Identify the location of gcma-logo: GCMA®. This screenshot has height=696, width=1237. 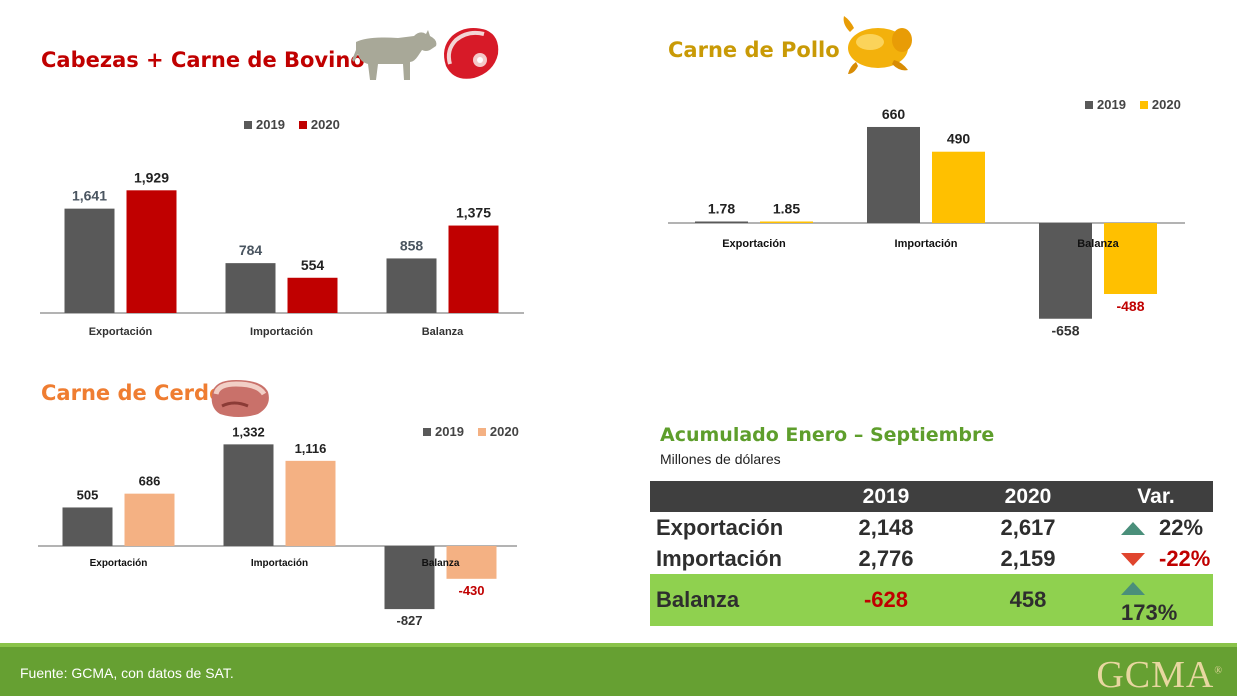
(1159, 674).